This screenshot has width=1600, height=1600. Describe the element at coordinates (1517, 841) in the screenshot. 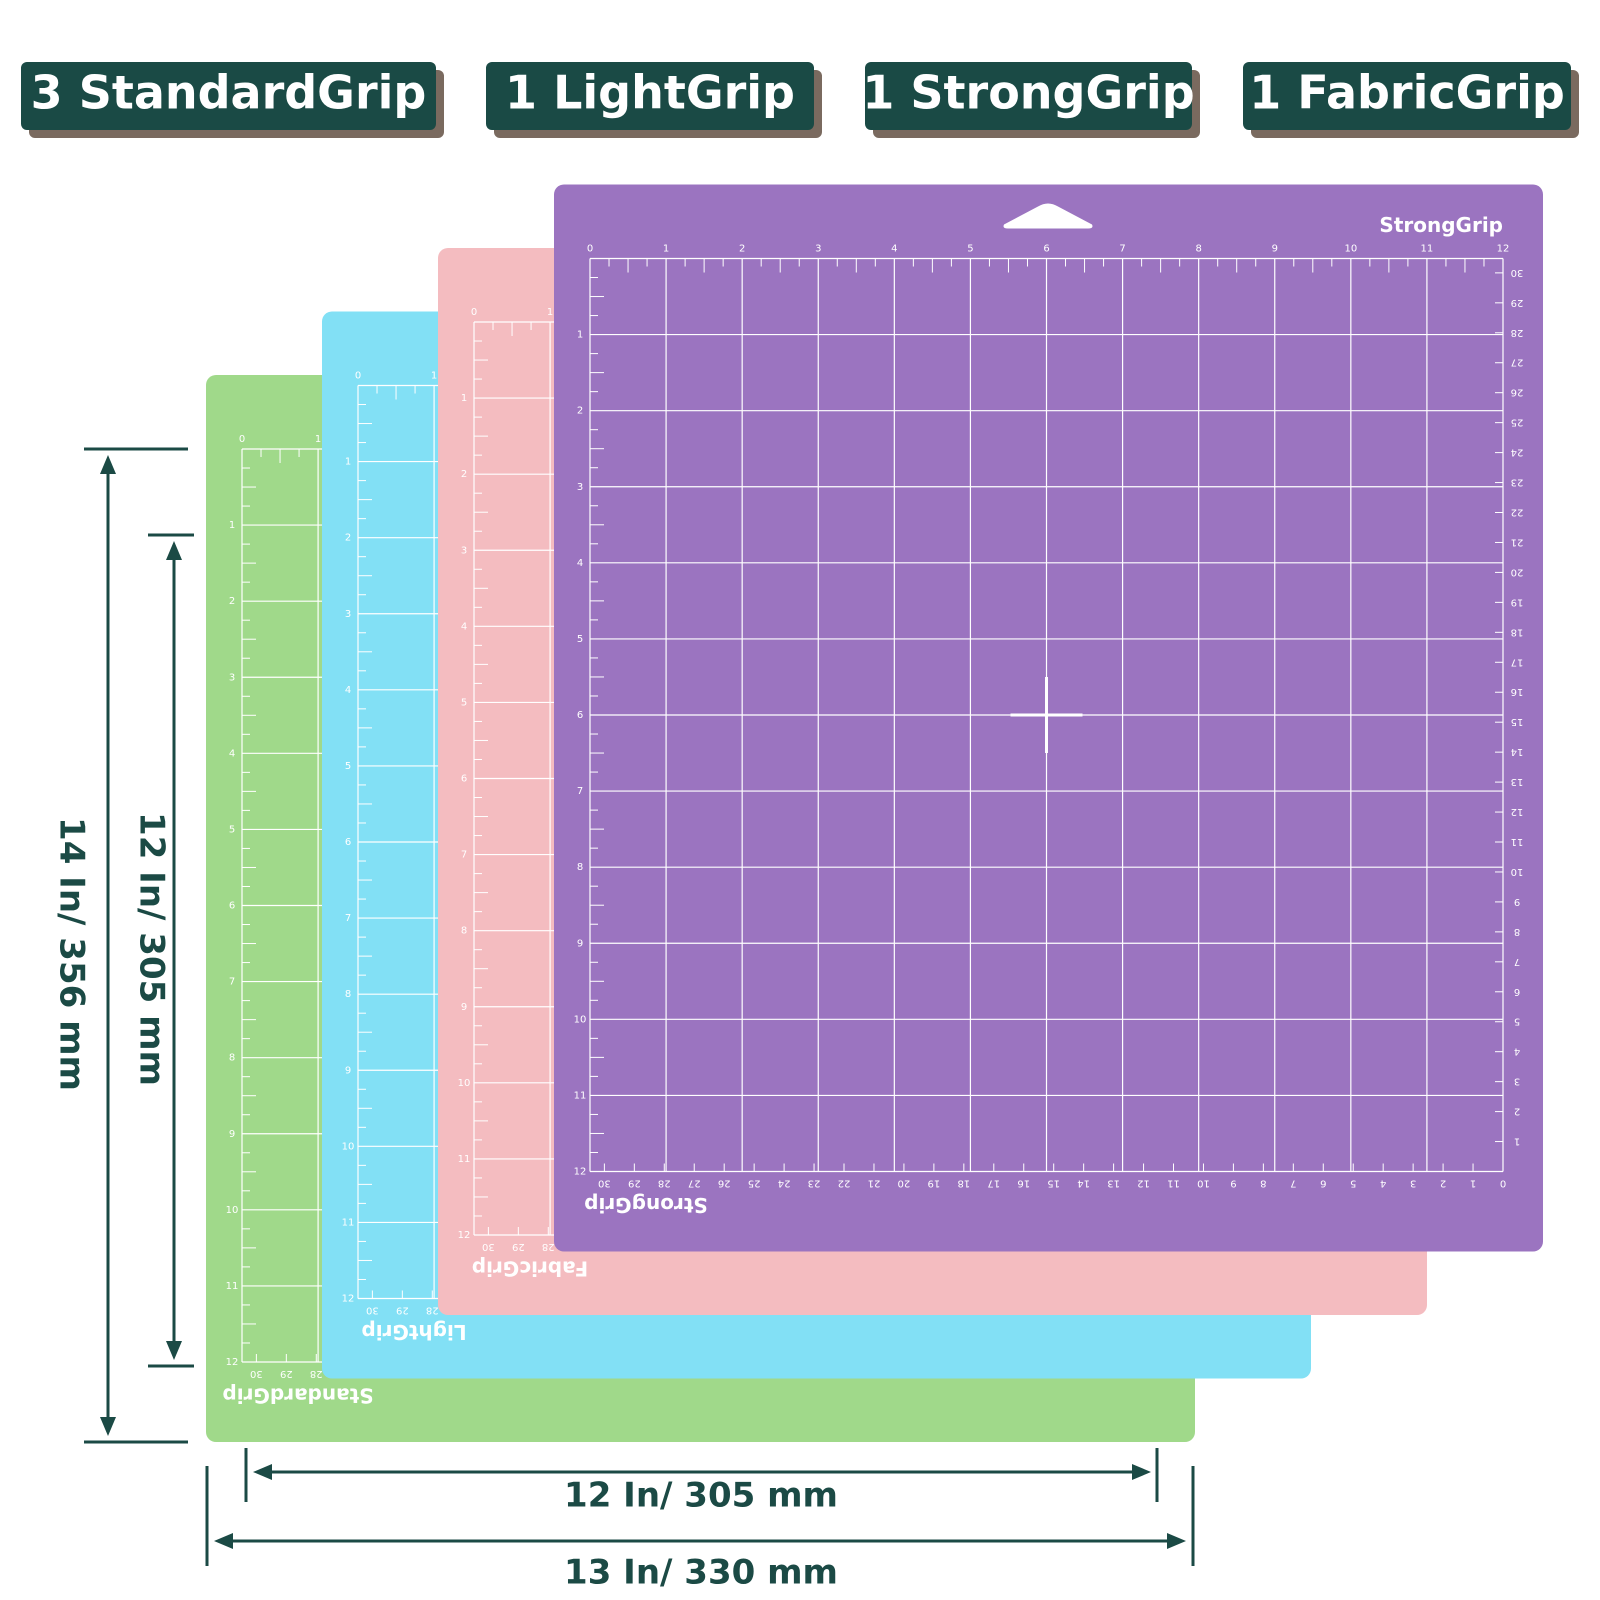

I see `cm-label: 11` at that location.